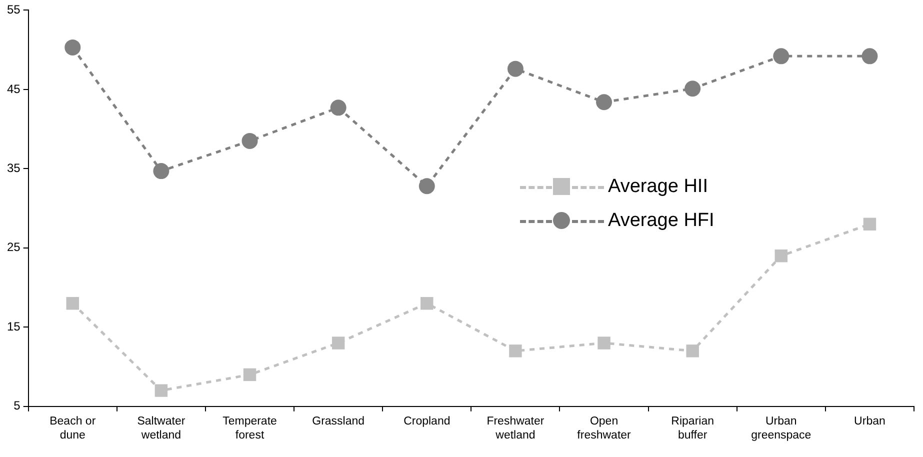 Image resolution: width=923 pixels, height=457 pixels. What do you see at coordinates (515, 428) in the screenshot?
I see `x-tick-label: Freshwater wetland` at bounding box center [515, 428].